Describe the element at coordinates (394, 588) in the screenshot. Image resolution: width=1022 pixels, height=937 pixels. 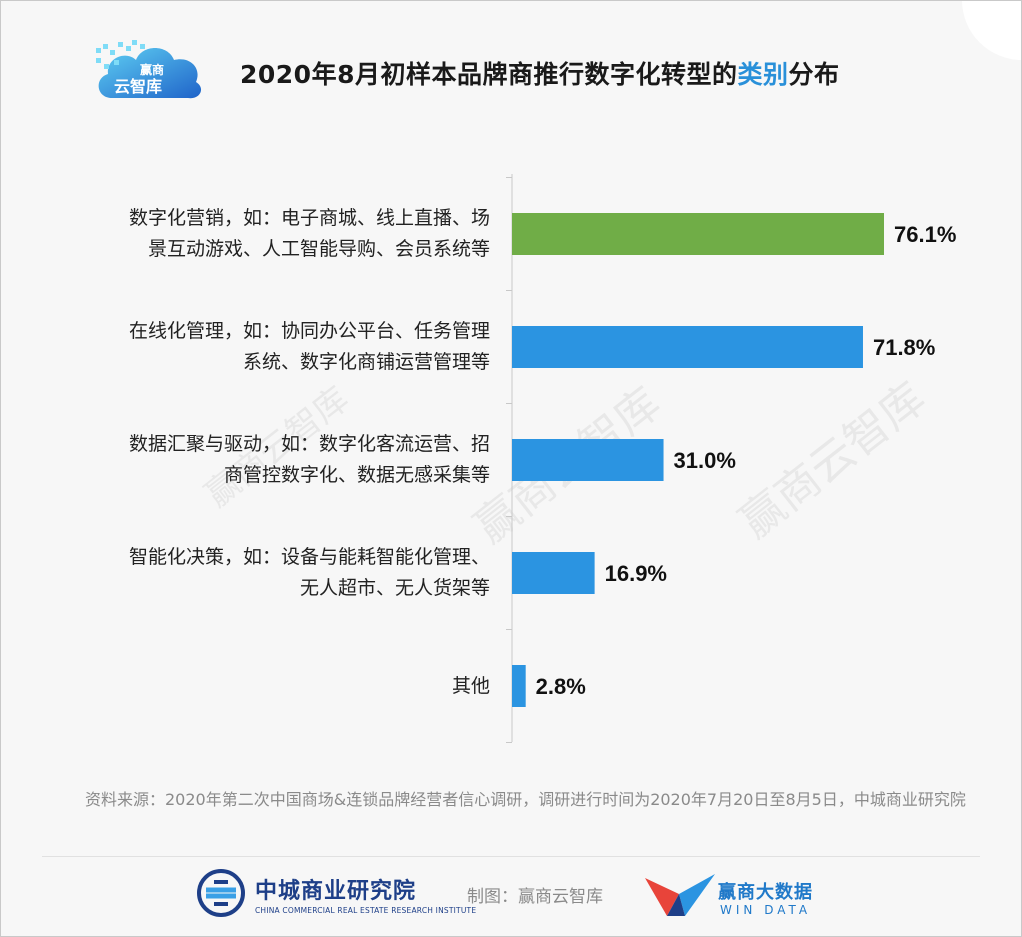
I see `category-label-line: 无人超市、无人货架等` at that location.